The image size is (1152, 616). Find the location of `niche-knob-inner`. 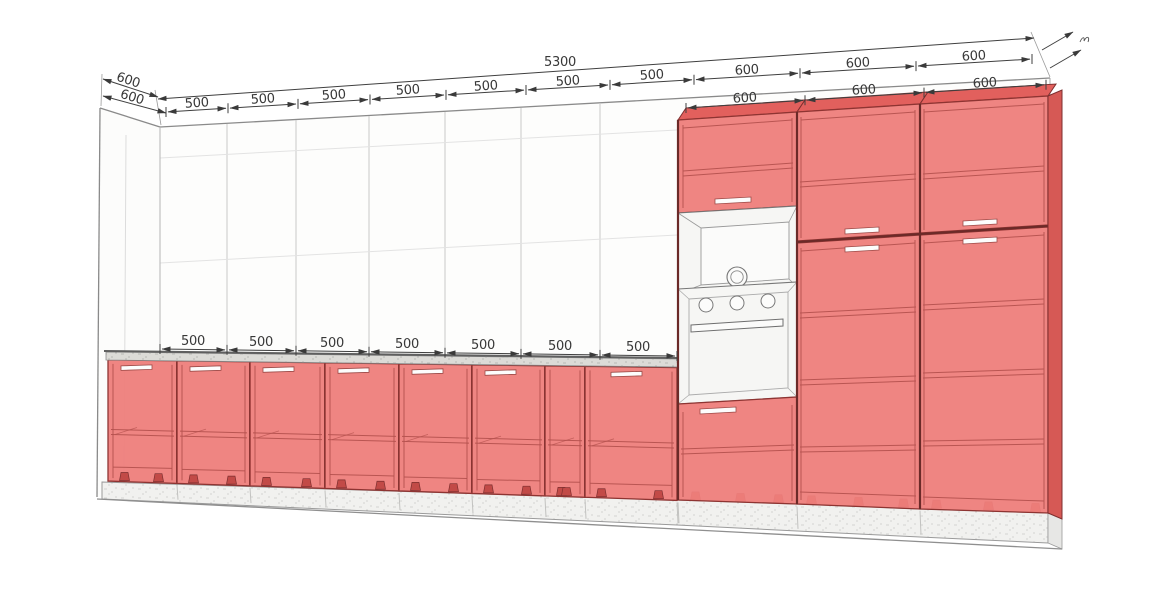

niche-knob-inner is located at coordinates (737, 277).